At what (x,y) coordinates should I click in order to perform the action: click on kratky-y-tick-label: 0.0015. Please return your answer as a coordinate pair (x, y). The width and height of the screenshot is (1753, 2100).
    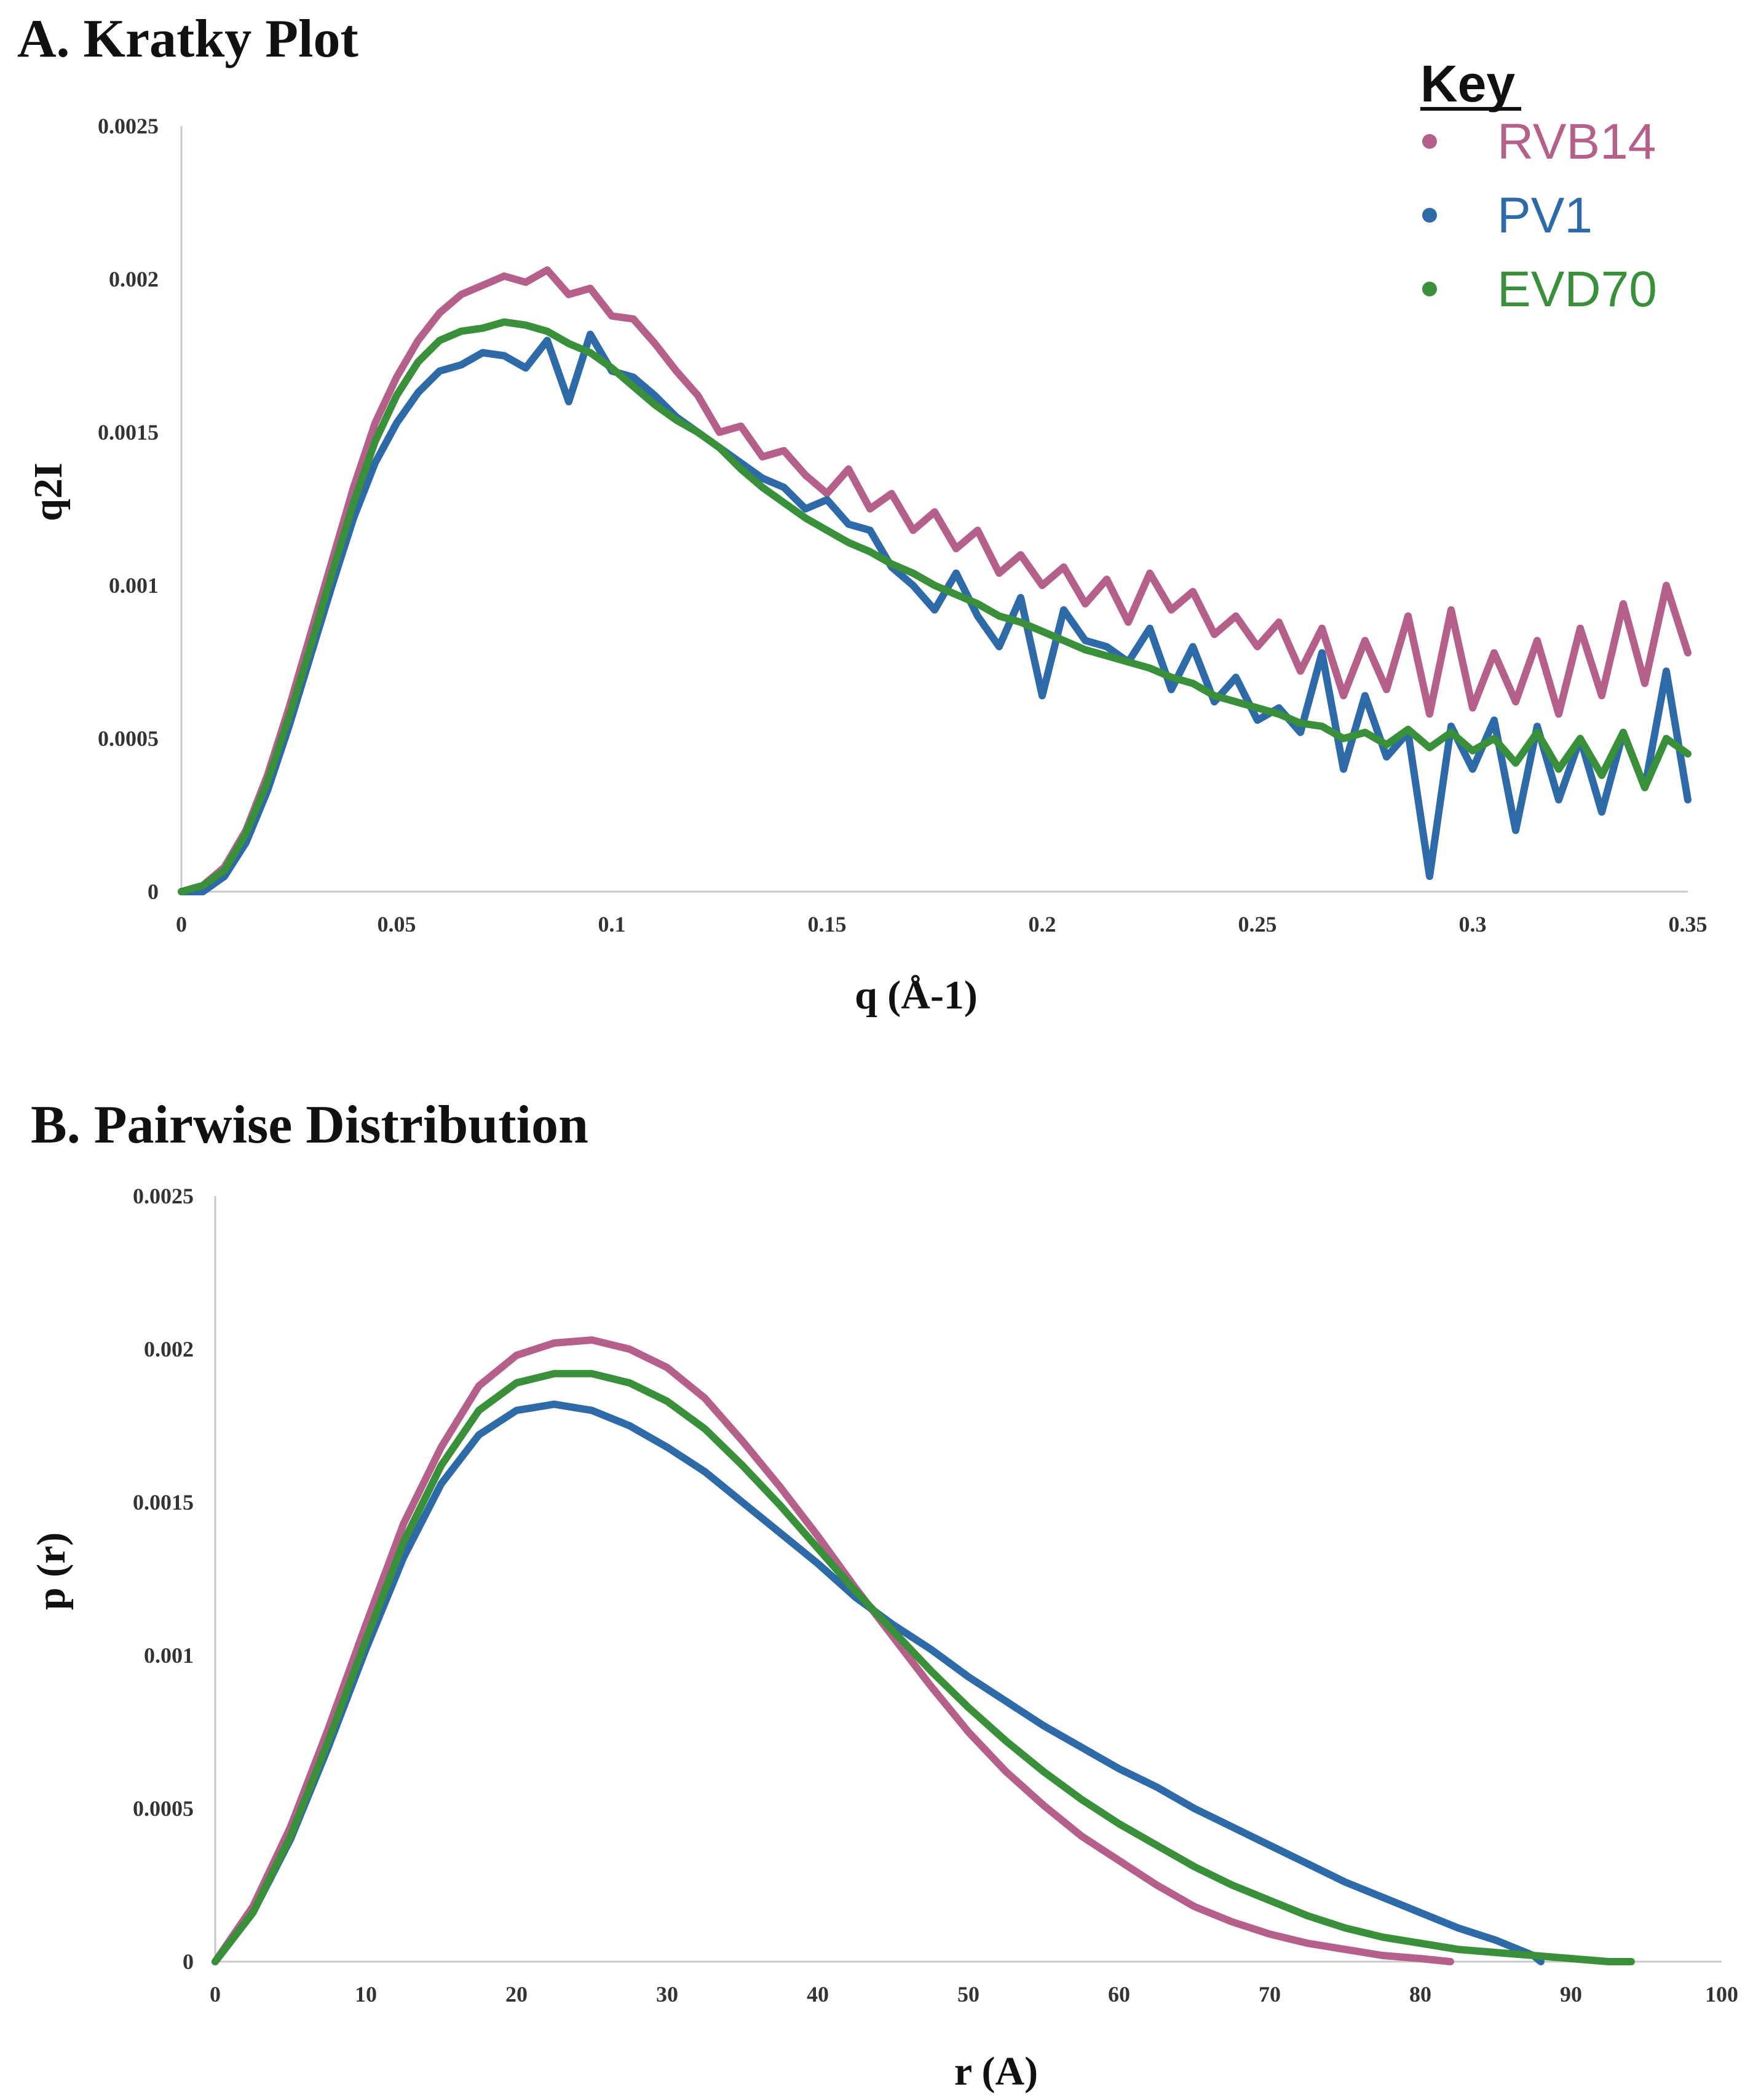
    Looking at the image, I should click on (128, 432).